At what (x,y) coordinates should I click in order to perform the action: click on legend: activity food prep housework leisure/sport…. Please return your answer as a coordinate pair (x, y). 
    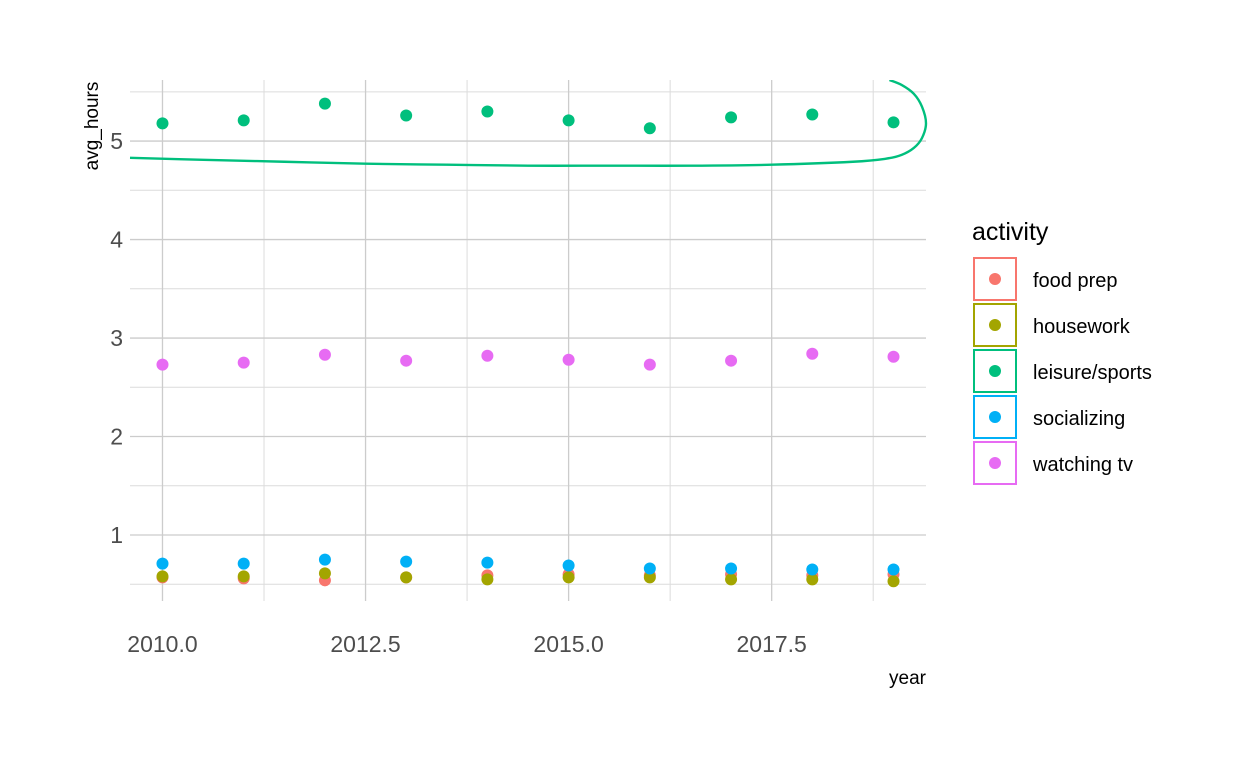
    Looking at the image, I should click on (1062, 351).